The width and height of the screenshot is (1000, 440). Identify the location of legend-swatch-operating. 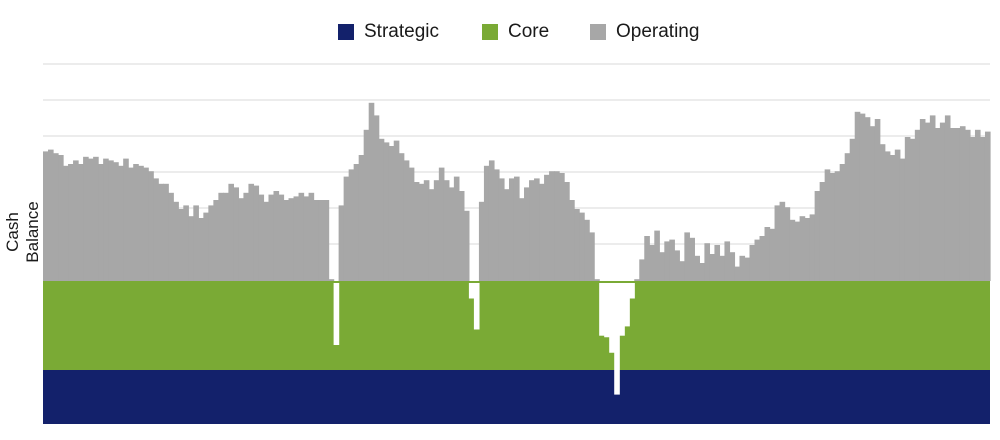
(598, 32).